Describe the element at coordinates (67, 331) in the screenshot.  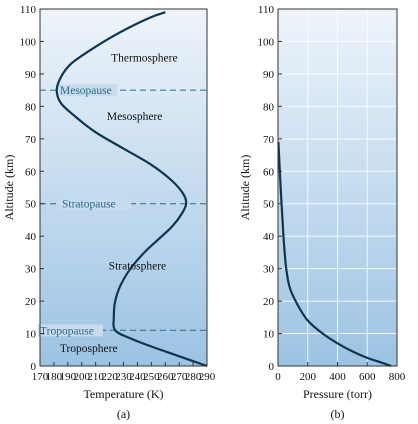
I see `boundary-label: Tropopause` at that location.